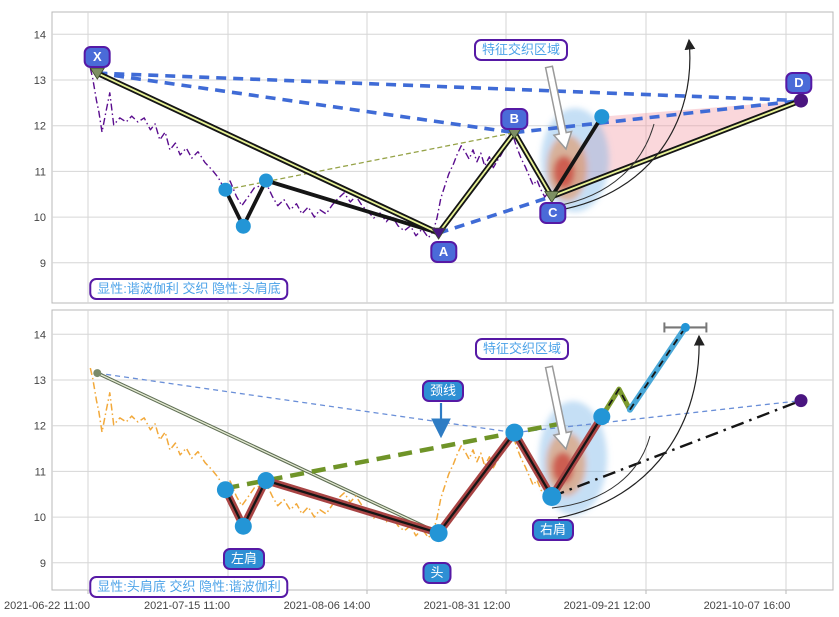  I want to click on point-dot-C, so click(552, 496).